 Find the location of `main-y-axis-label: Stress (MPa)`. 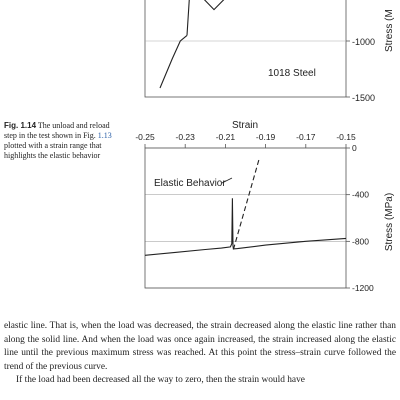

main-y-axis-label: Stress (MPa) is located at coordinates (389, 222).